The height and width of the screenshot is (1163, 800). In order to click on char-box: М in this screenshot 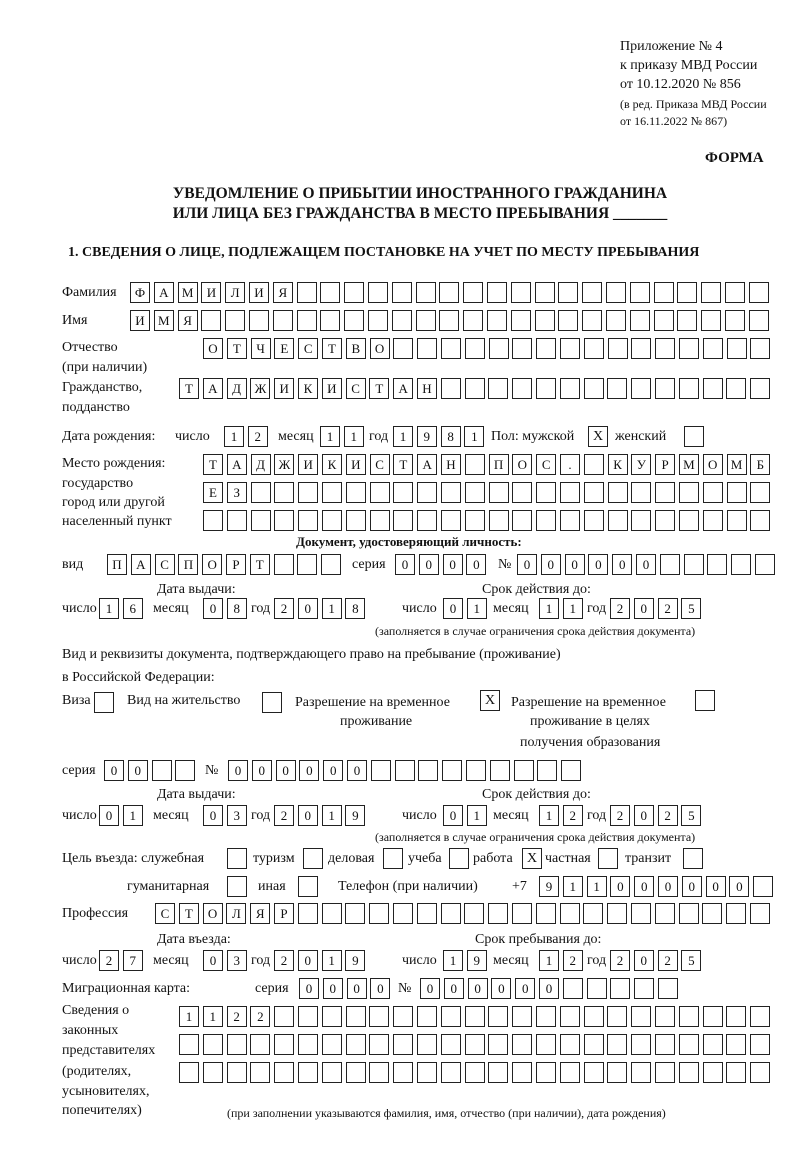, I will do `click(187, 292)`.